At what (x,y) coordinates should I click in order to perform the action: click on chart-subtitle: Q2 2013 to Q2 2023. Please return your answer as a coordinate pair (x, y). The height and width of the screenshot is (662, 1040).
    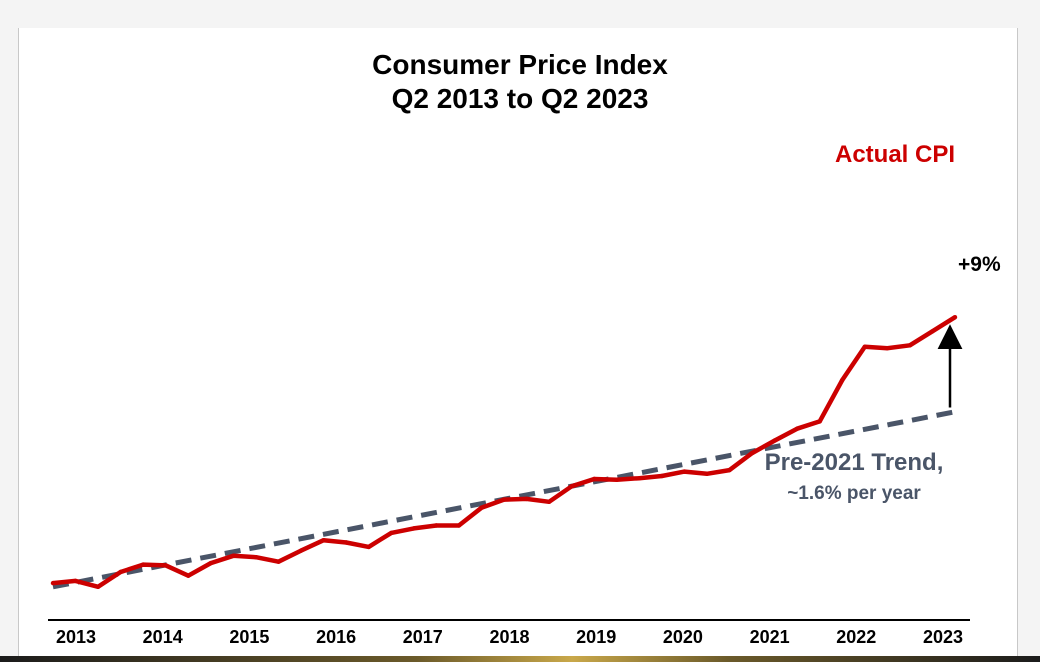
    Looking at the image, I should click on (520, 98).